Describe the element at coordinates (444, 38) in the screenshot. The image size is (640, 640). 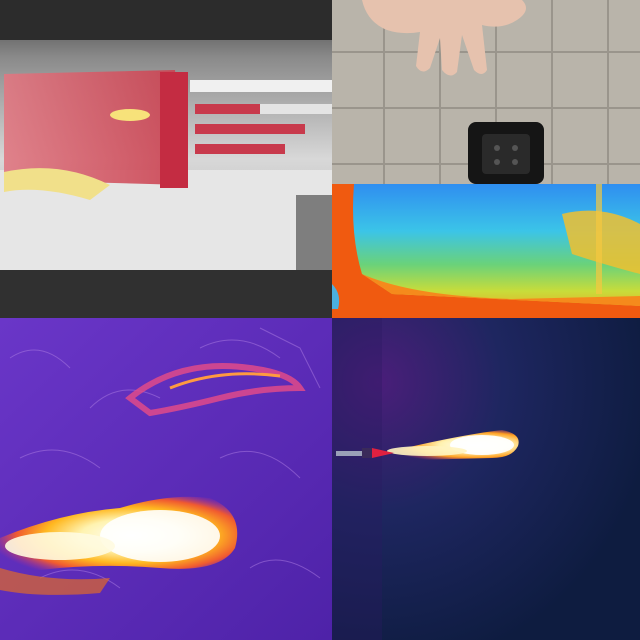
I see `hand-shape` at that location.